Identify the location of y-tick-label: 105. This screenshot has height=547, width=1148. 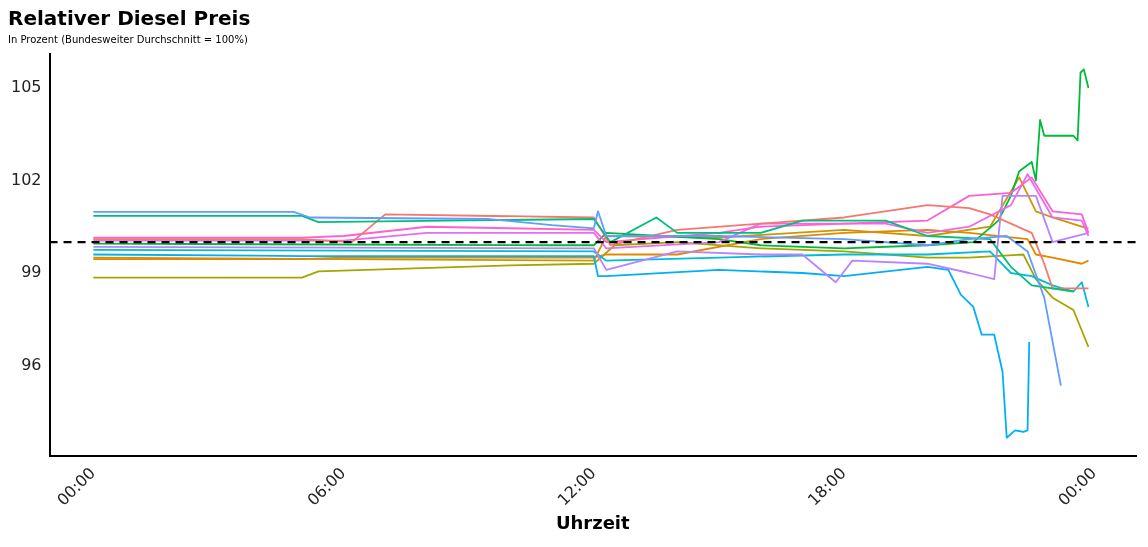
(26, 87).